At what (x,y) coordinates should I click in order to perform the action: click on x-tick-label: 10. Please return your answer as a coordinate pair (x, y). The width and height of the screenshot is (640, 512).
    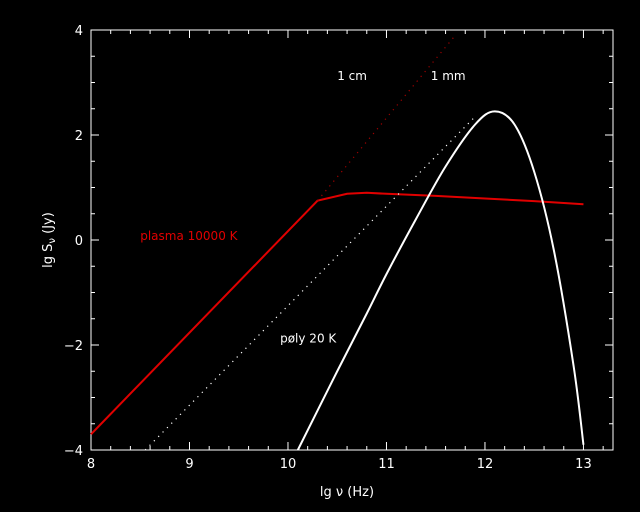
    Looking at the image, I should click on (288, 464).